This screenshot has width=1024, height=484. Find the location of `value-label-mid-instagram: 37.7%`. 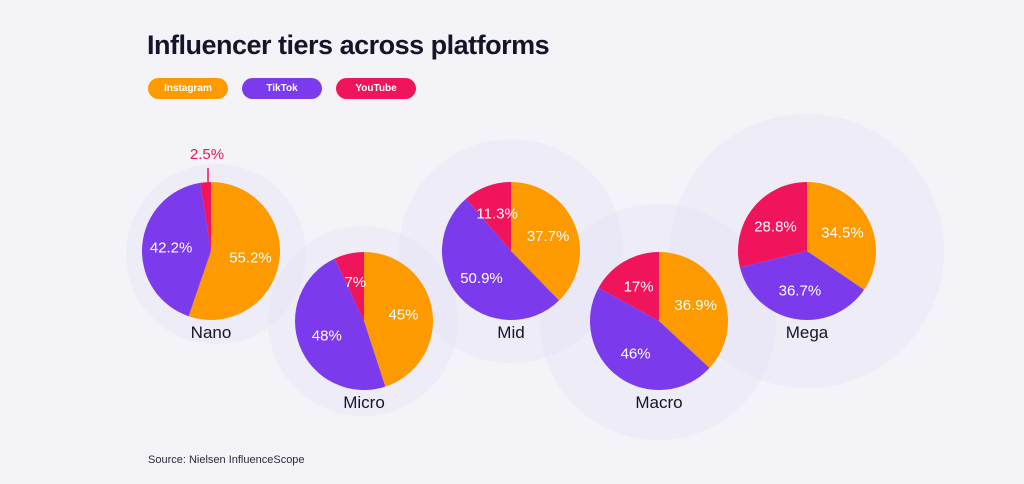

value-label-mid-instagram: 37.7% is located at coordinates (548, 236).